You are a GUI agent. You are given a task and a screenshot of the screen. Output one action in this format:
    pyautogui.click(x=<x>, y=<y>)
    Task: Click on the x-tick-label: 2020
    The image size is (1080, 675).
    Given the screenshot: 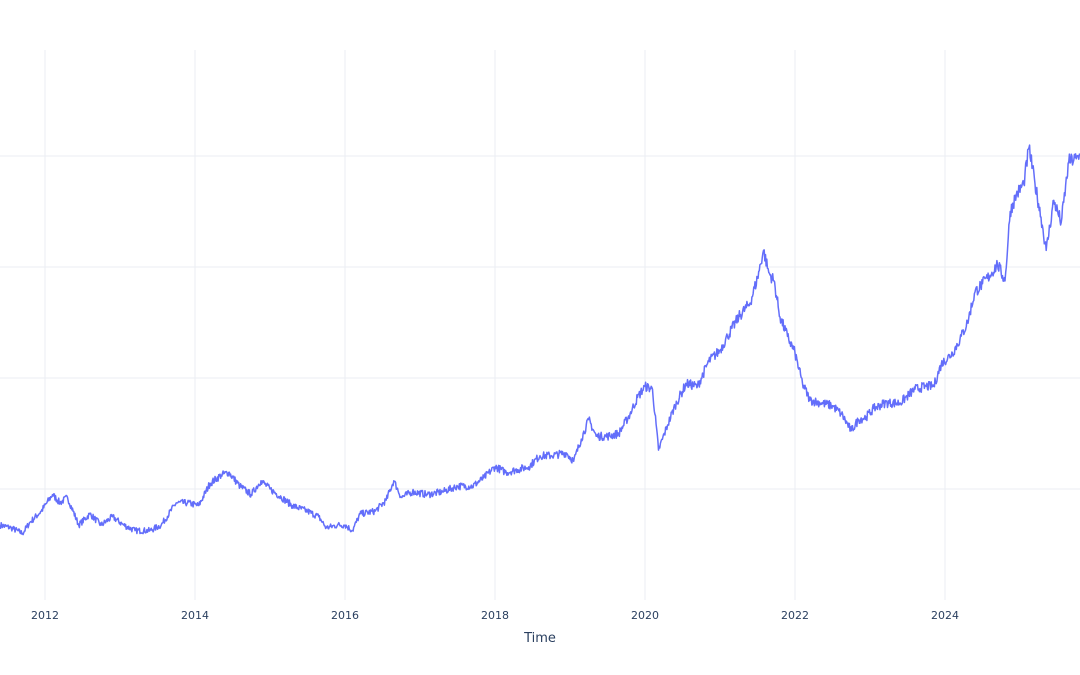 What is the action you would take?
    pyautogui.click(x=645, y=615)
    